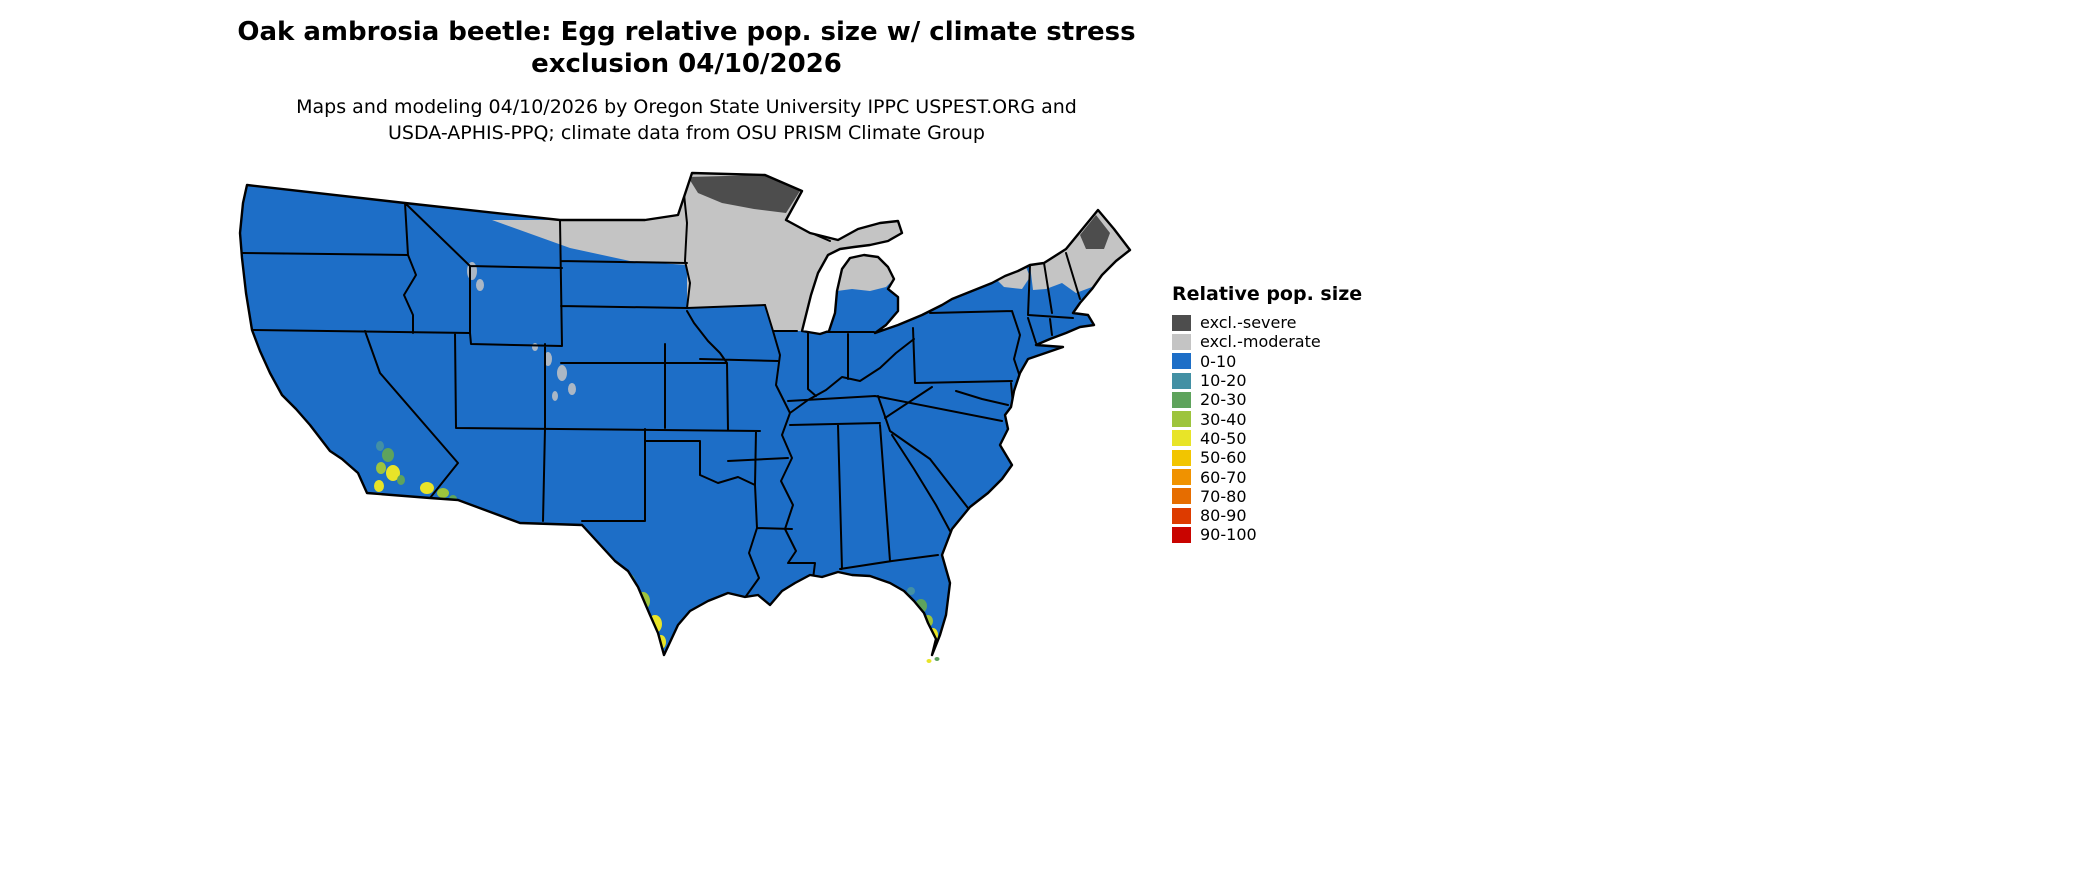 The height and width of the screenshot is (892, 2100). I want to click on legend-item-label: 40-50, so click(1223, 438).